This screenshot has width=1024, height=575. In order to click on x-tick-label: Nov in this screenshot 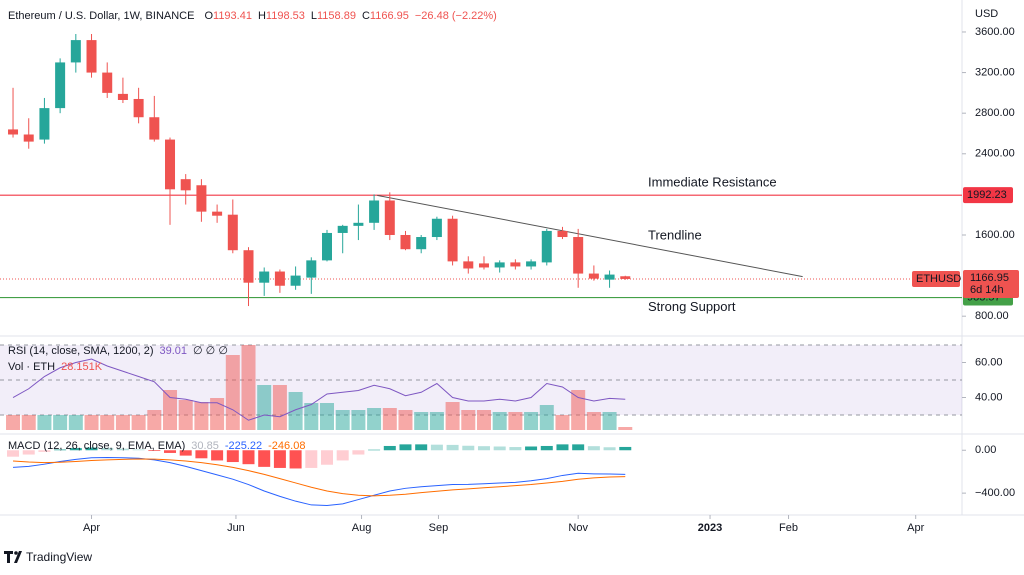, I will do `click(578, 528)`.